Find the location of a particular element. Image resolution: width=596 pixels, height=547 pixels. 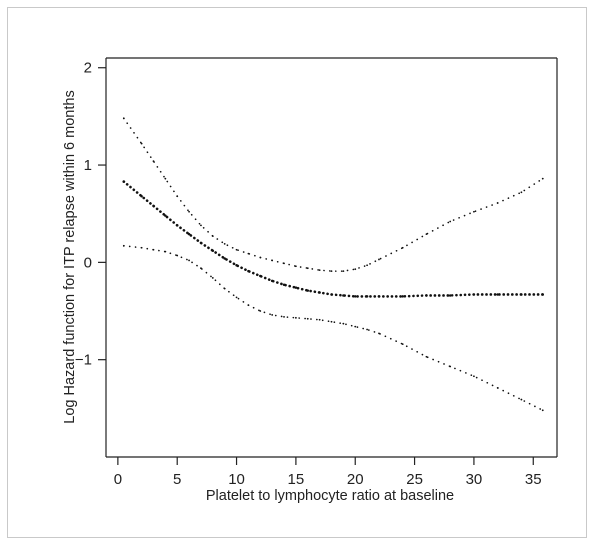

x-tick-label: 0 is located at coordinates (118, 479).